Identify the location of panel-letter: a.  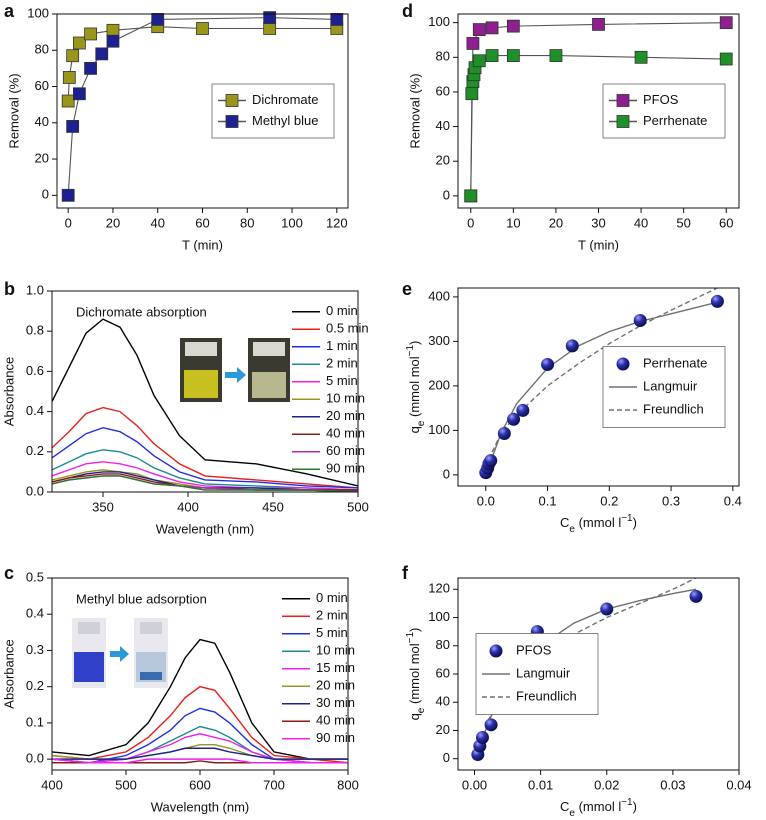
(9, 11).